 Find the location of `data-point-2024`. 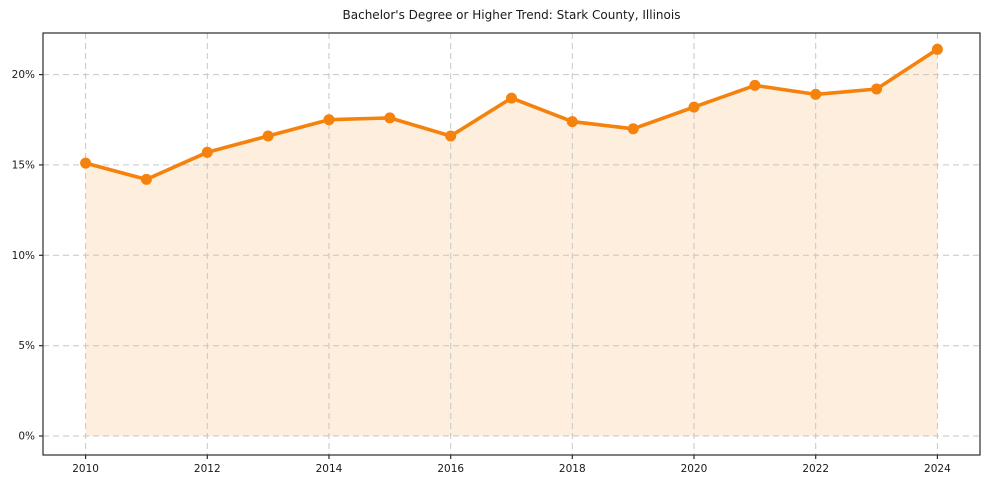

data-point-2024 is located at coordinates (937, 49).